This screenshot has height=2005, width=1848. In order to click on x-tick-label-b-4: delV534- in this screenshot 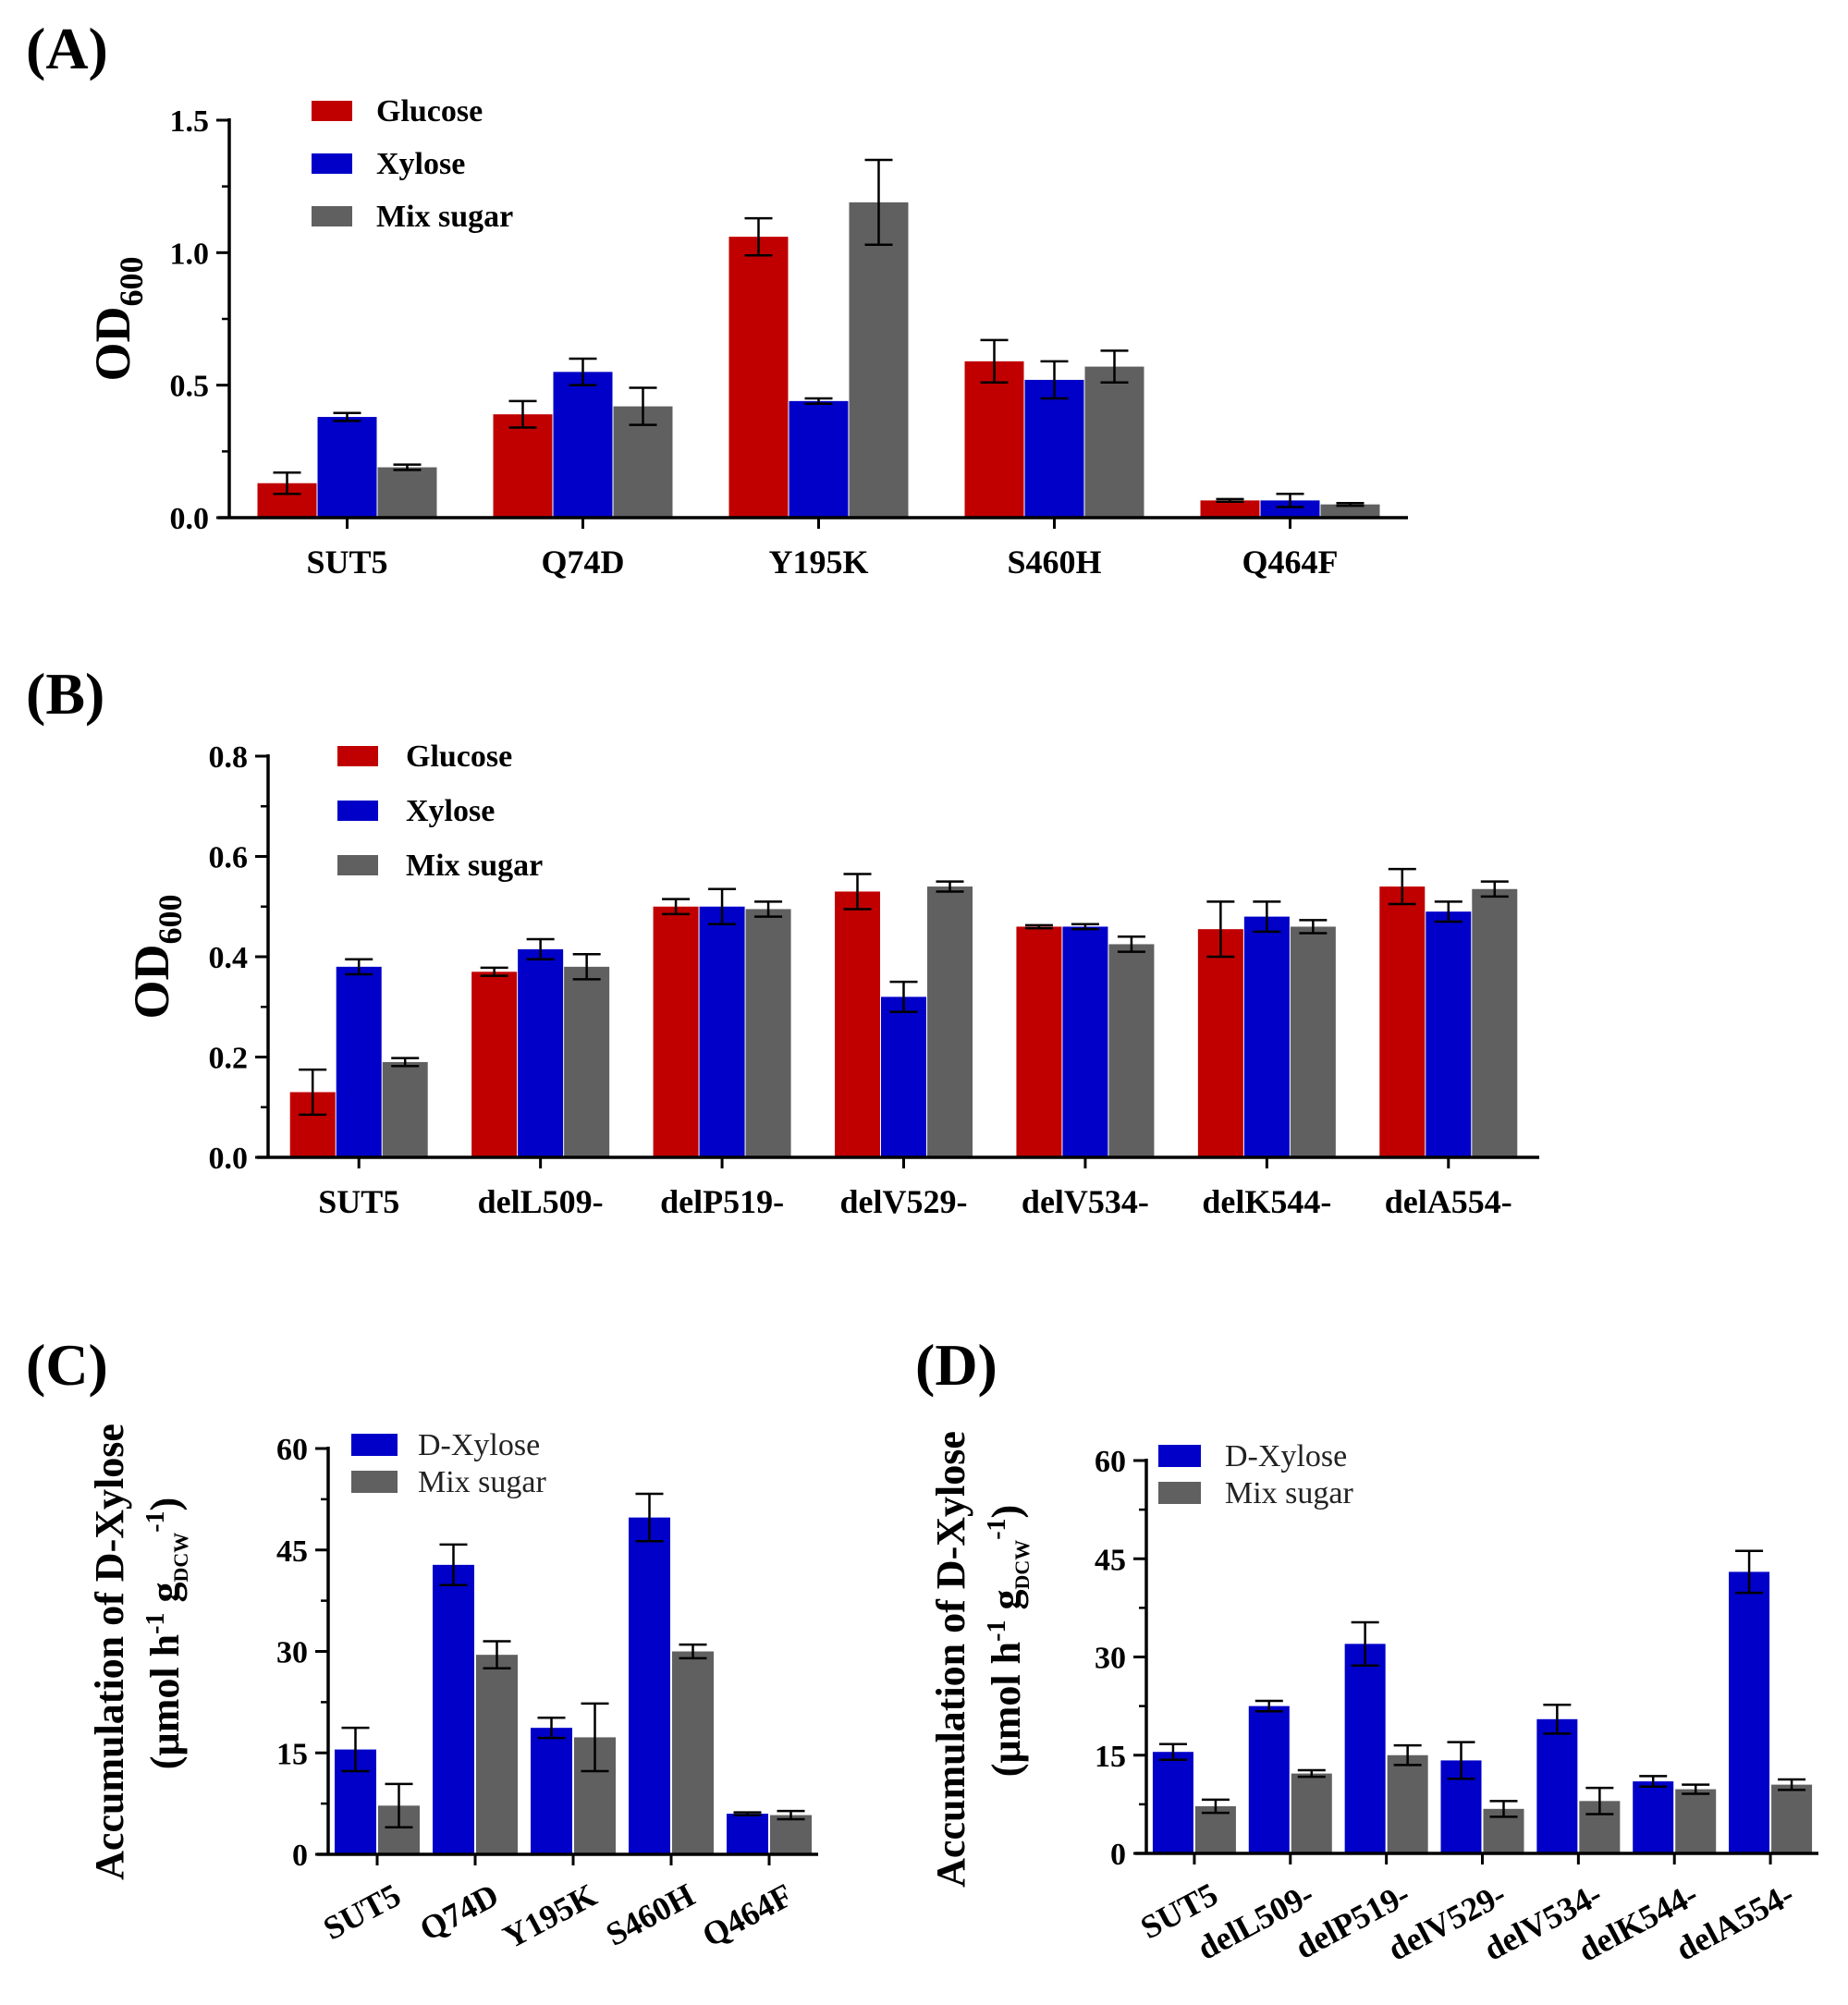, I will do `click(1085, 1201)`.